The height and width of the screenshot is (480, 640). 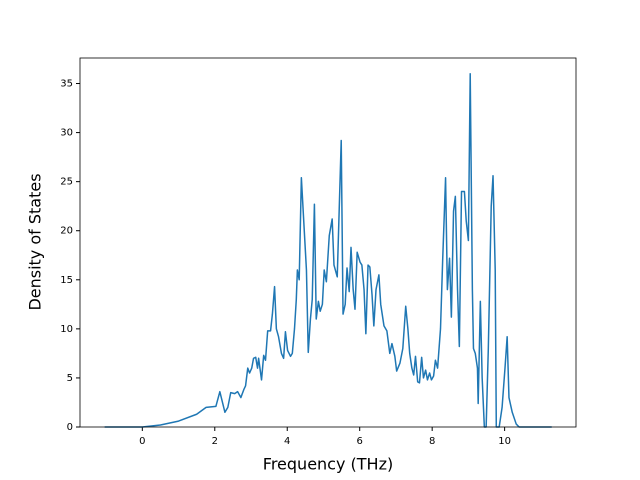 What do you see at coordinates (66, 329) in the screenshot?
I see `y-tick-label: 10` at bounding box center [66, 329].